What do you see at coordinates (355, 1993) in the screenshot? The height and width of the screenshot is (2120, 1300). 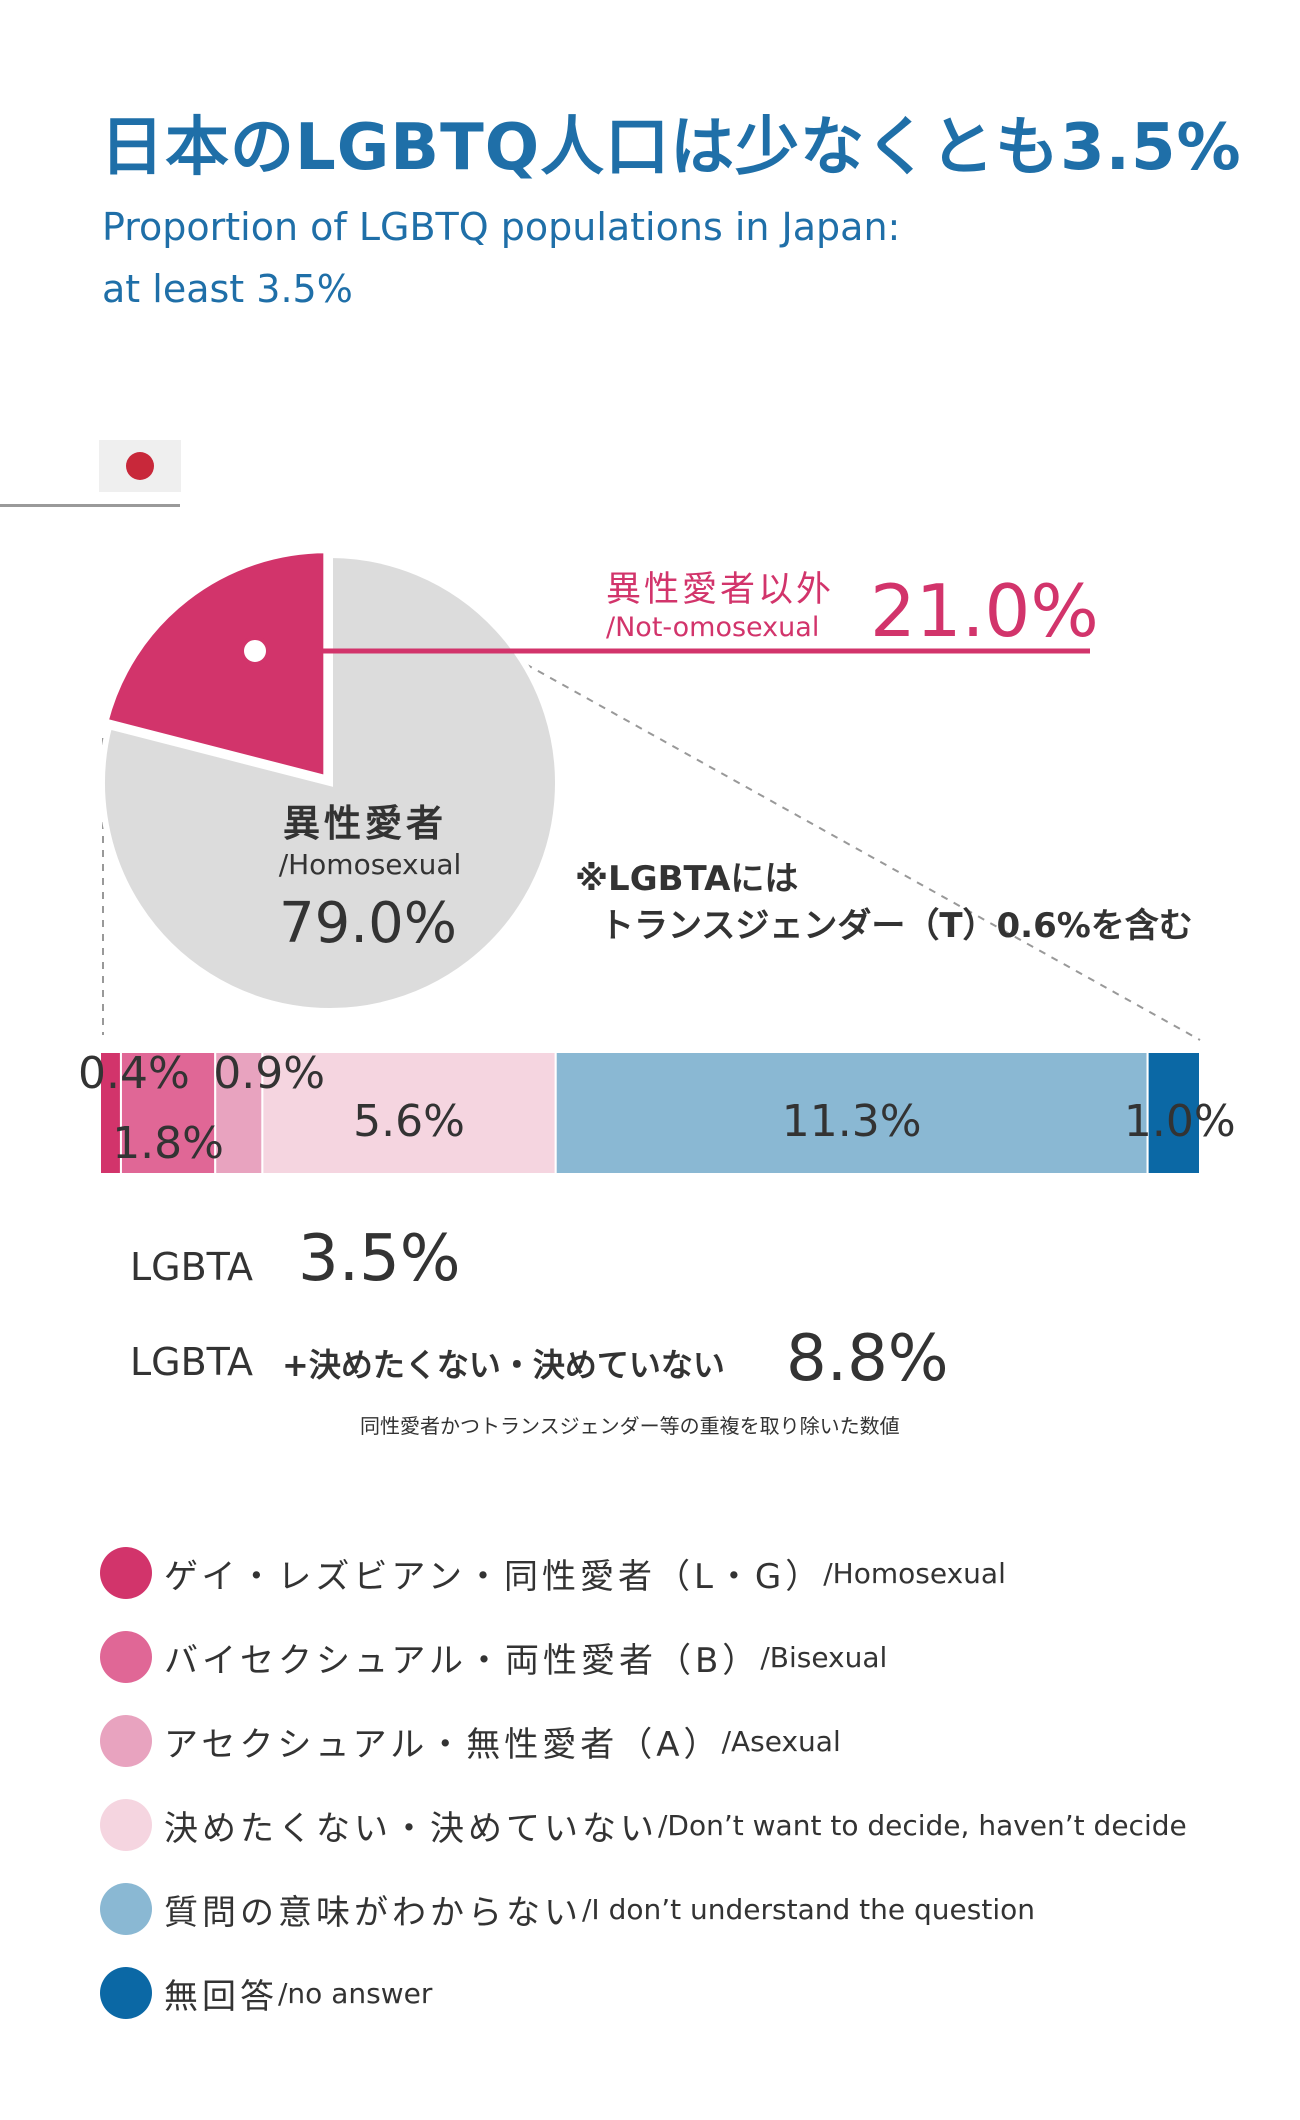 I see `legend-label-en: /no answer` at bounding box center [355, 1993].